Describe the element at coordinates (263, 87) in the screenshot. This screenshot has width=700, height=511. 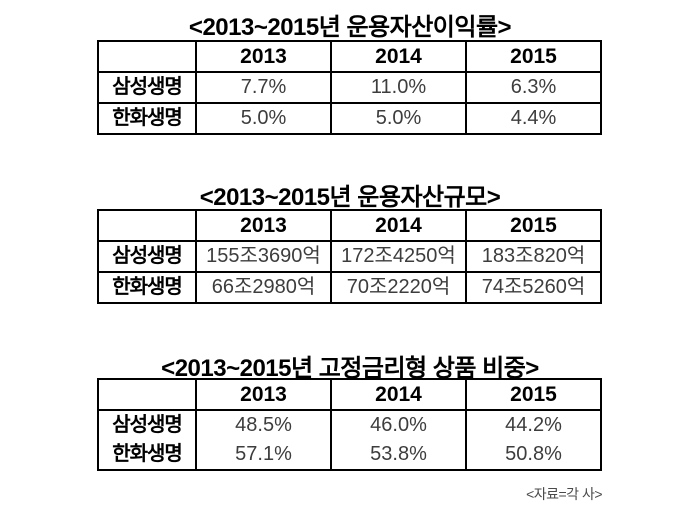
I see `value-cell: 7.7%` at that location.